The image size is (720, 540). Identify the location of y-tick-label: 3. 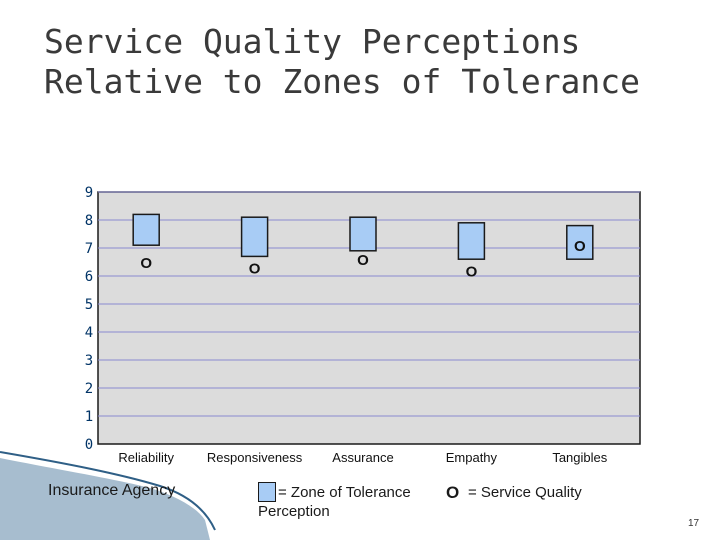
(89, 361).